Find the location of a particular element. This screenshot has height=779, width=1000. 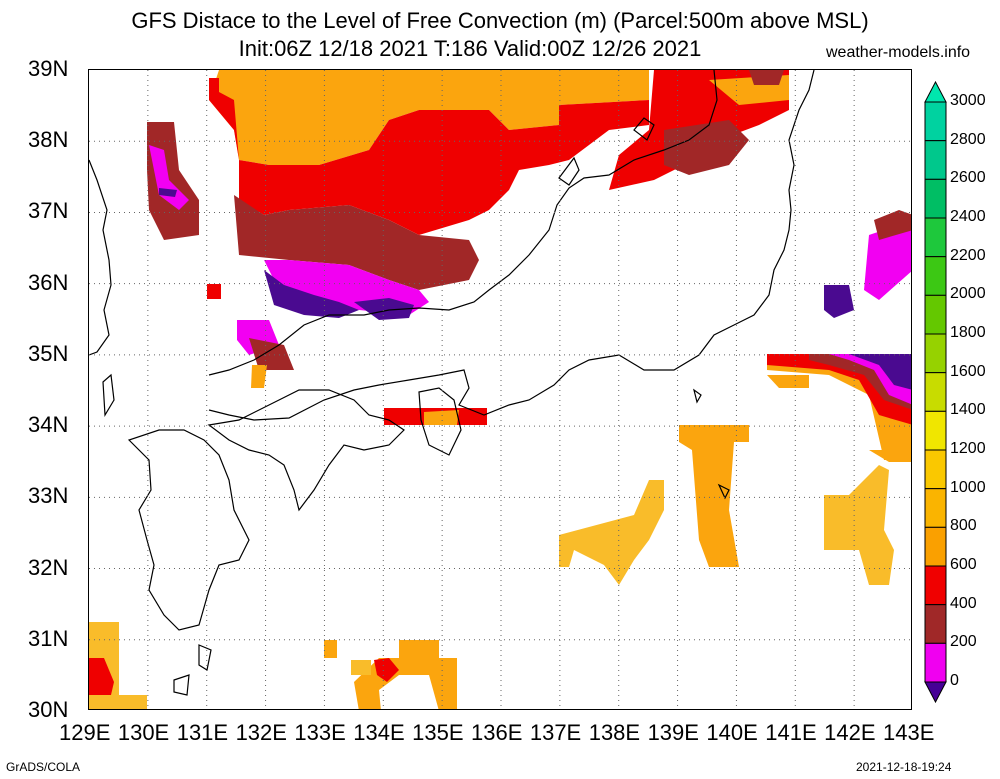

colorbar-max-arrow is located at coordinates (935, 91).